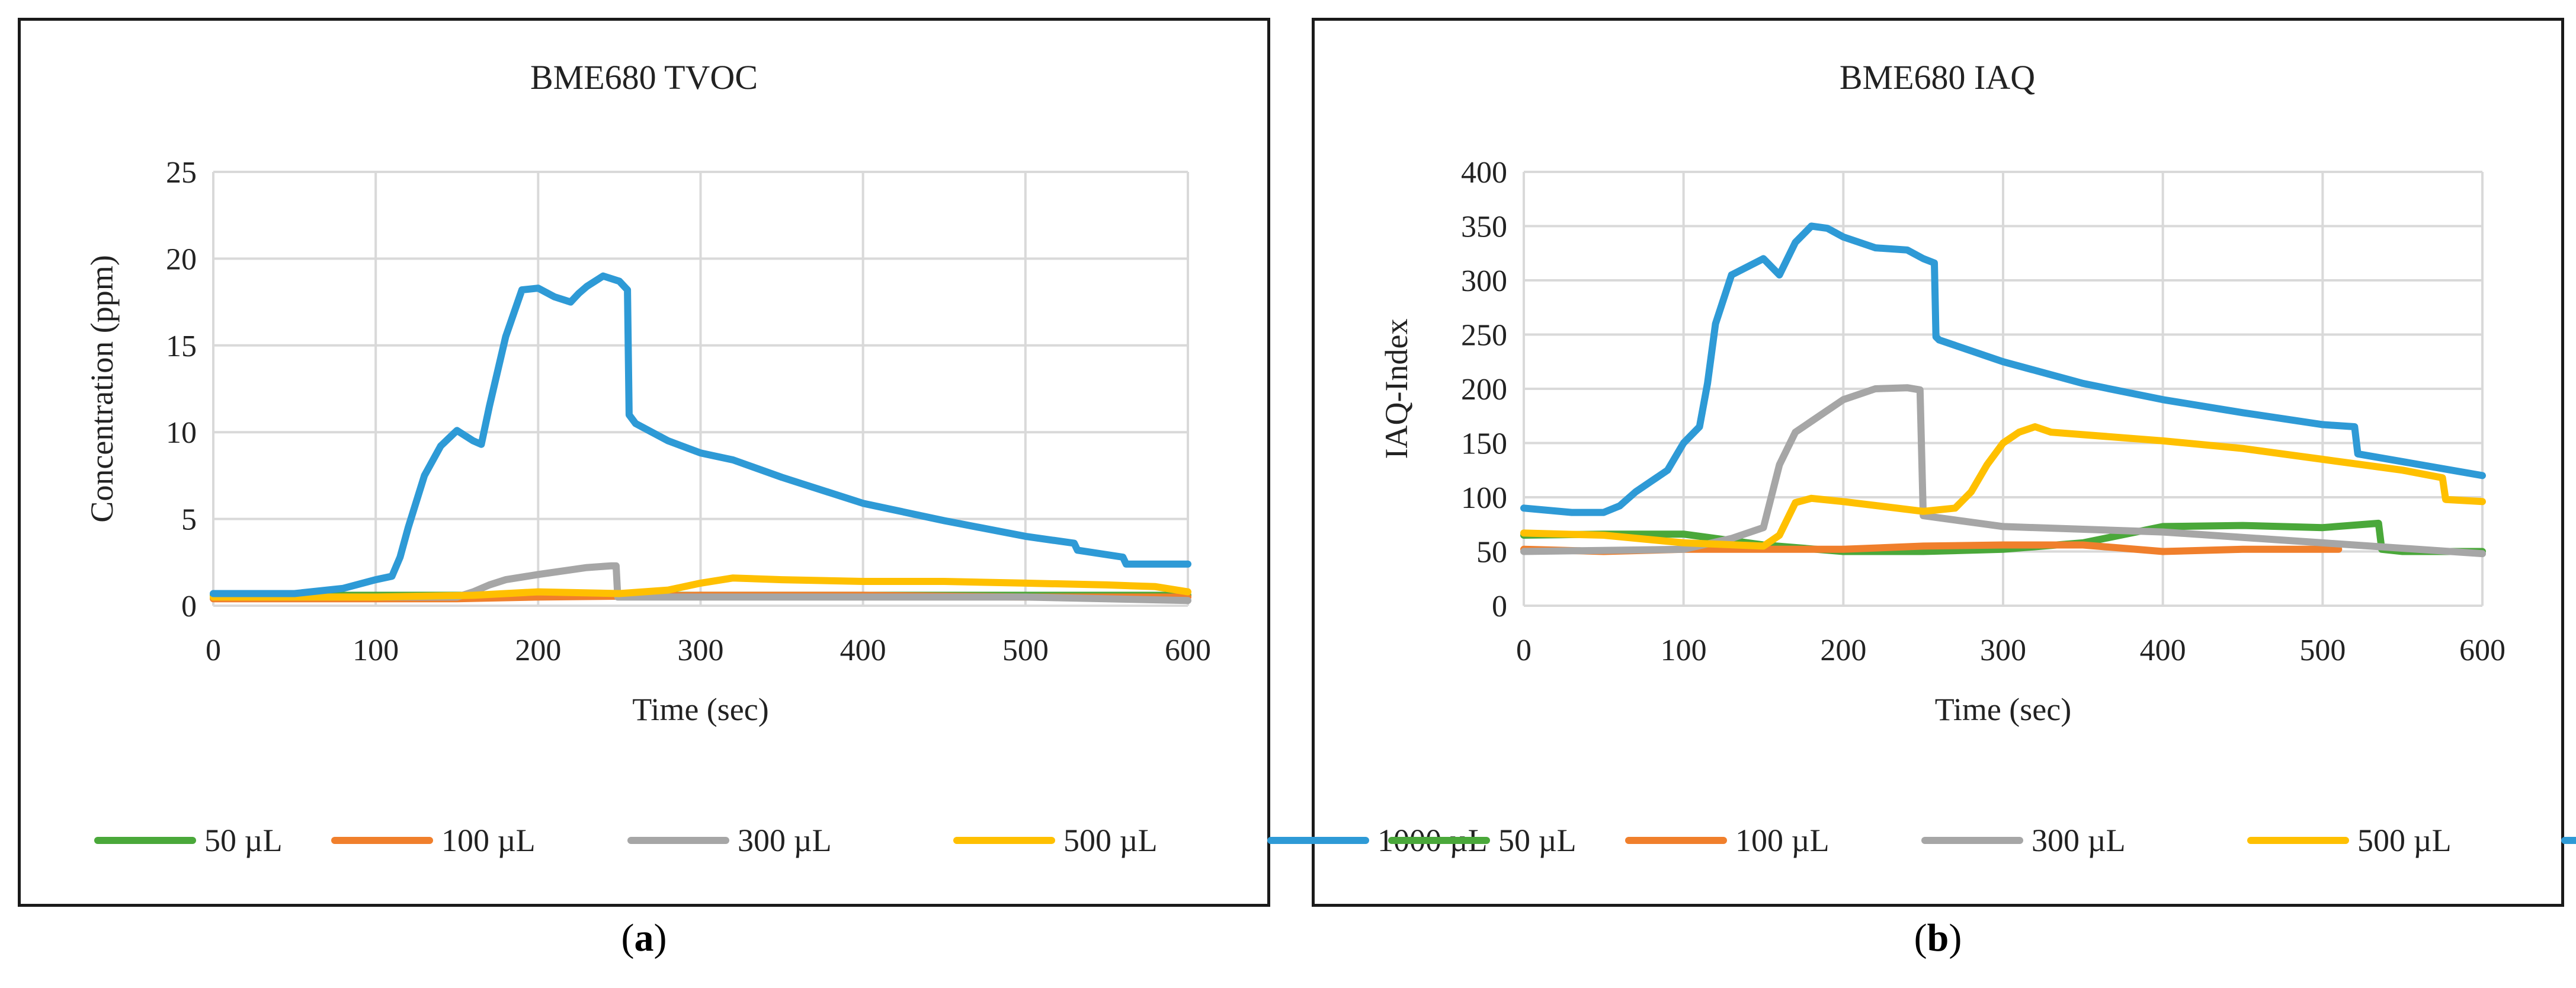 This screenshot has height=988, width=2576. I want to click on y-tick-label: 100, so click(1484, 498).